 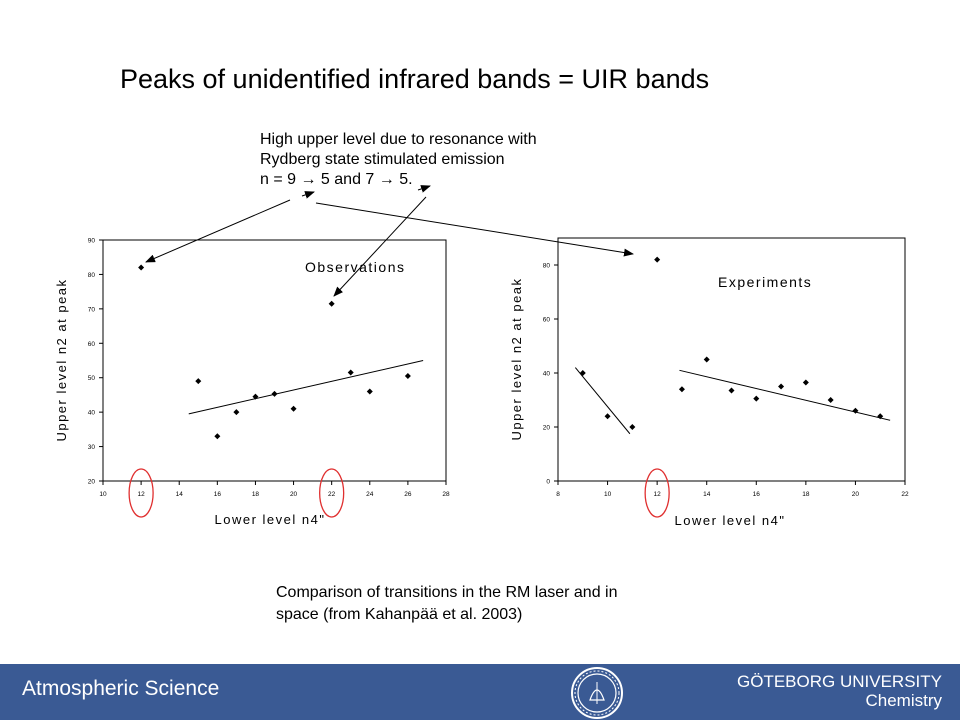 What do you see at coordinates (765, 282) in the screenshot?
I see `chart-title: Experiments` at bounding box center [765, 282].